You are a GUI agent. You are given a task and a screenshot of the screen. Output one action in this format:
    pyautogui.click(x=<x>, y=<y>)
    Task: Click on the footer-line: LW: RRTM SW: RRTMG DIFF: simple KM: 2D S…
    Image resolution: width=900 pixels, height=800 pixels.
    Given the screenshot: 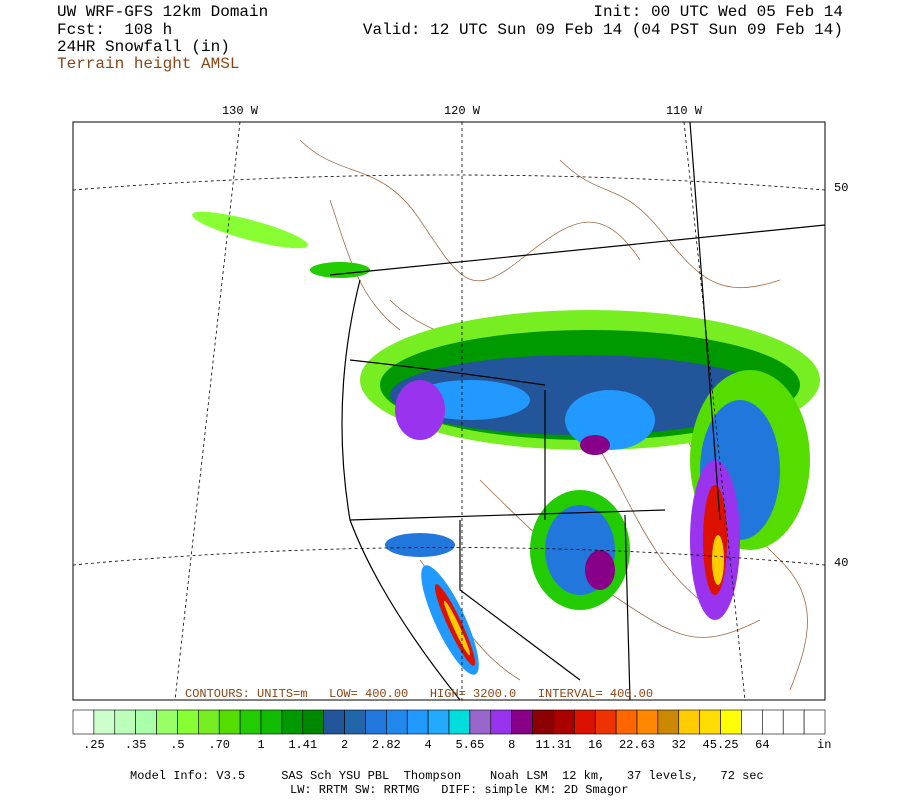 What is the action you would take?
    pyautogui.click(x=459, y=790)
    